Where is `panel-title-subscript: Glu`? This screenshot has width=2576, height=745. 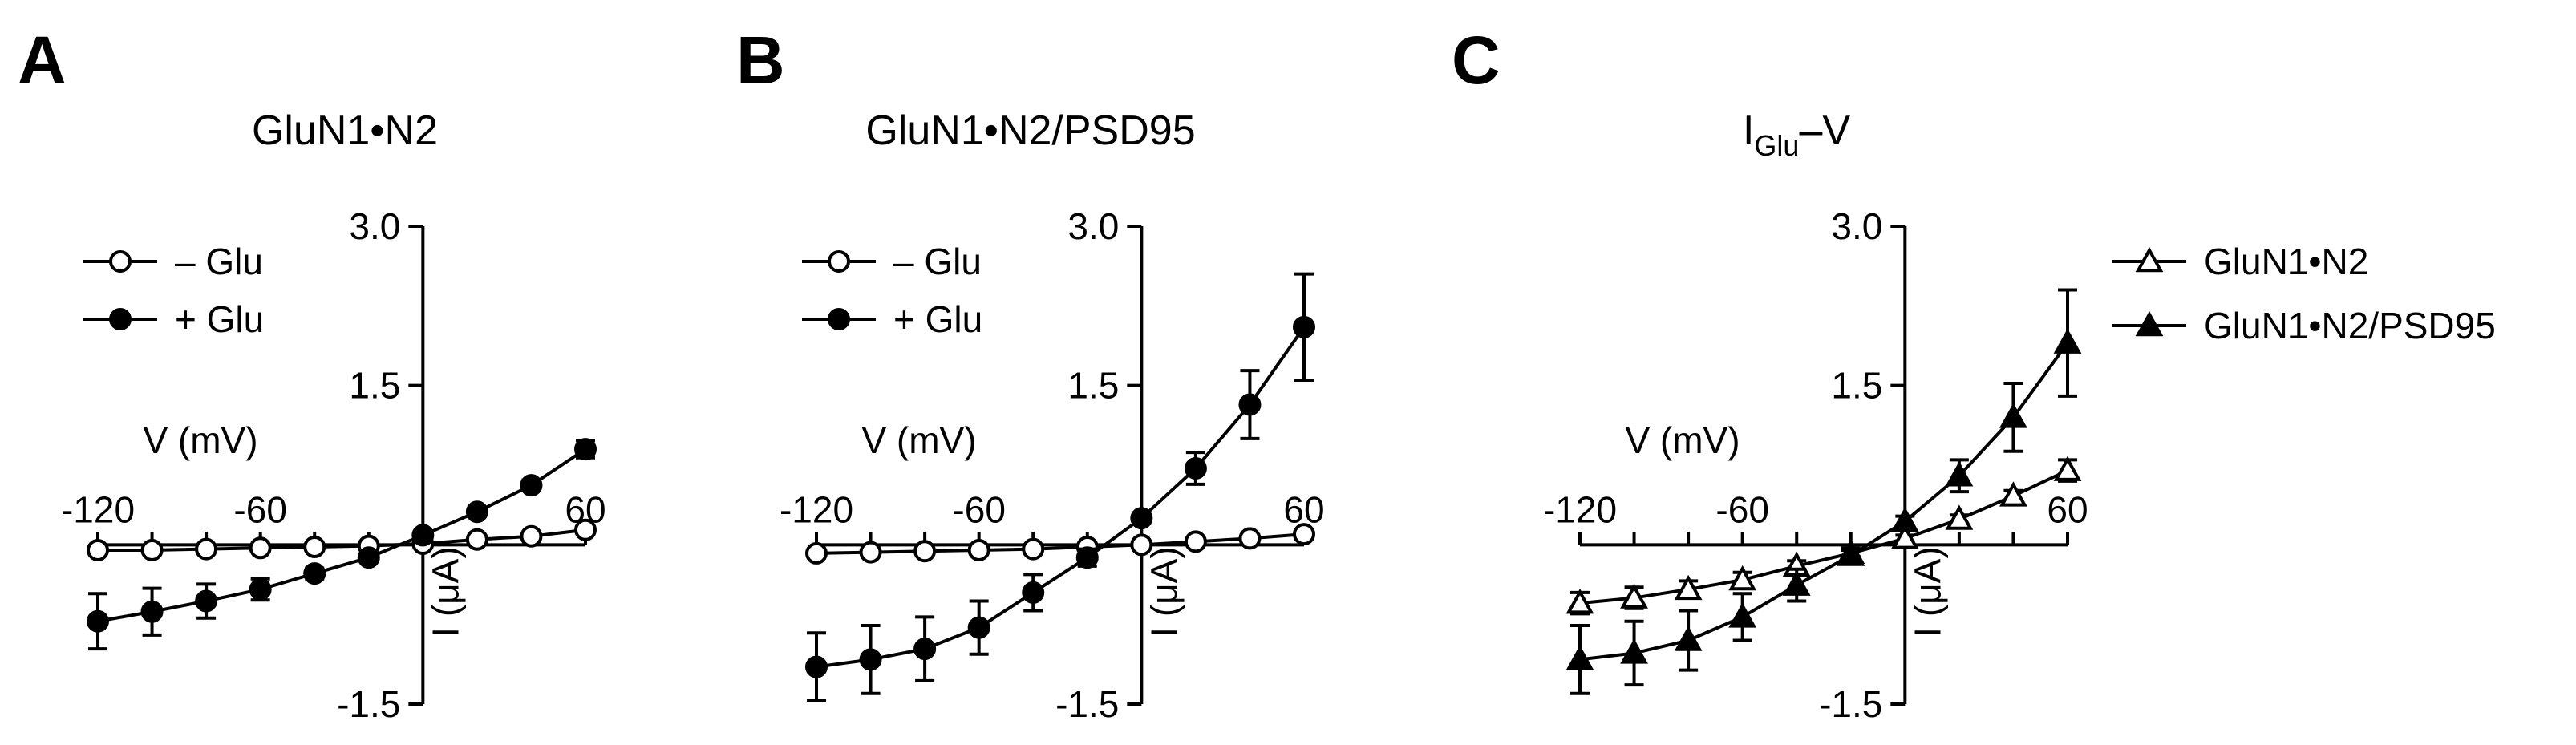
panel-title-subscript: Glu is located at coordinates (1776, 145).